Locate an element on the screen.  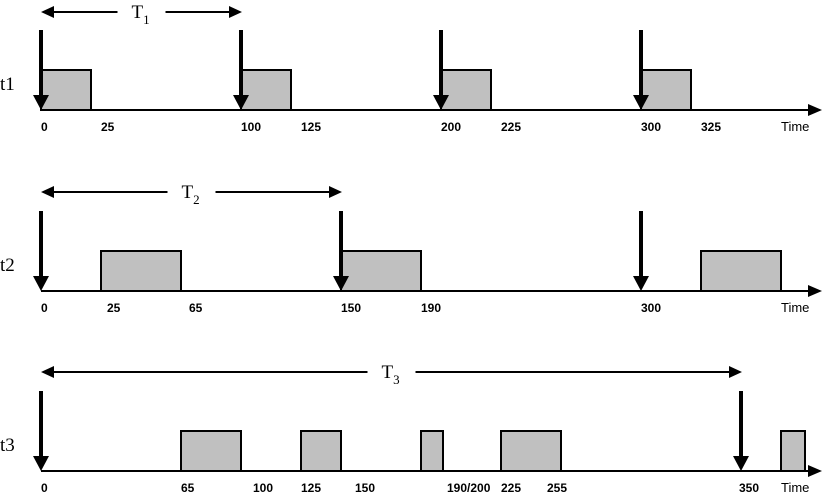
tick-label: 190/200 is located at coordinates (469, 488).